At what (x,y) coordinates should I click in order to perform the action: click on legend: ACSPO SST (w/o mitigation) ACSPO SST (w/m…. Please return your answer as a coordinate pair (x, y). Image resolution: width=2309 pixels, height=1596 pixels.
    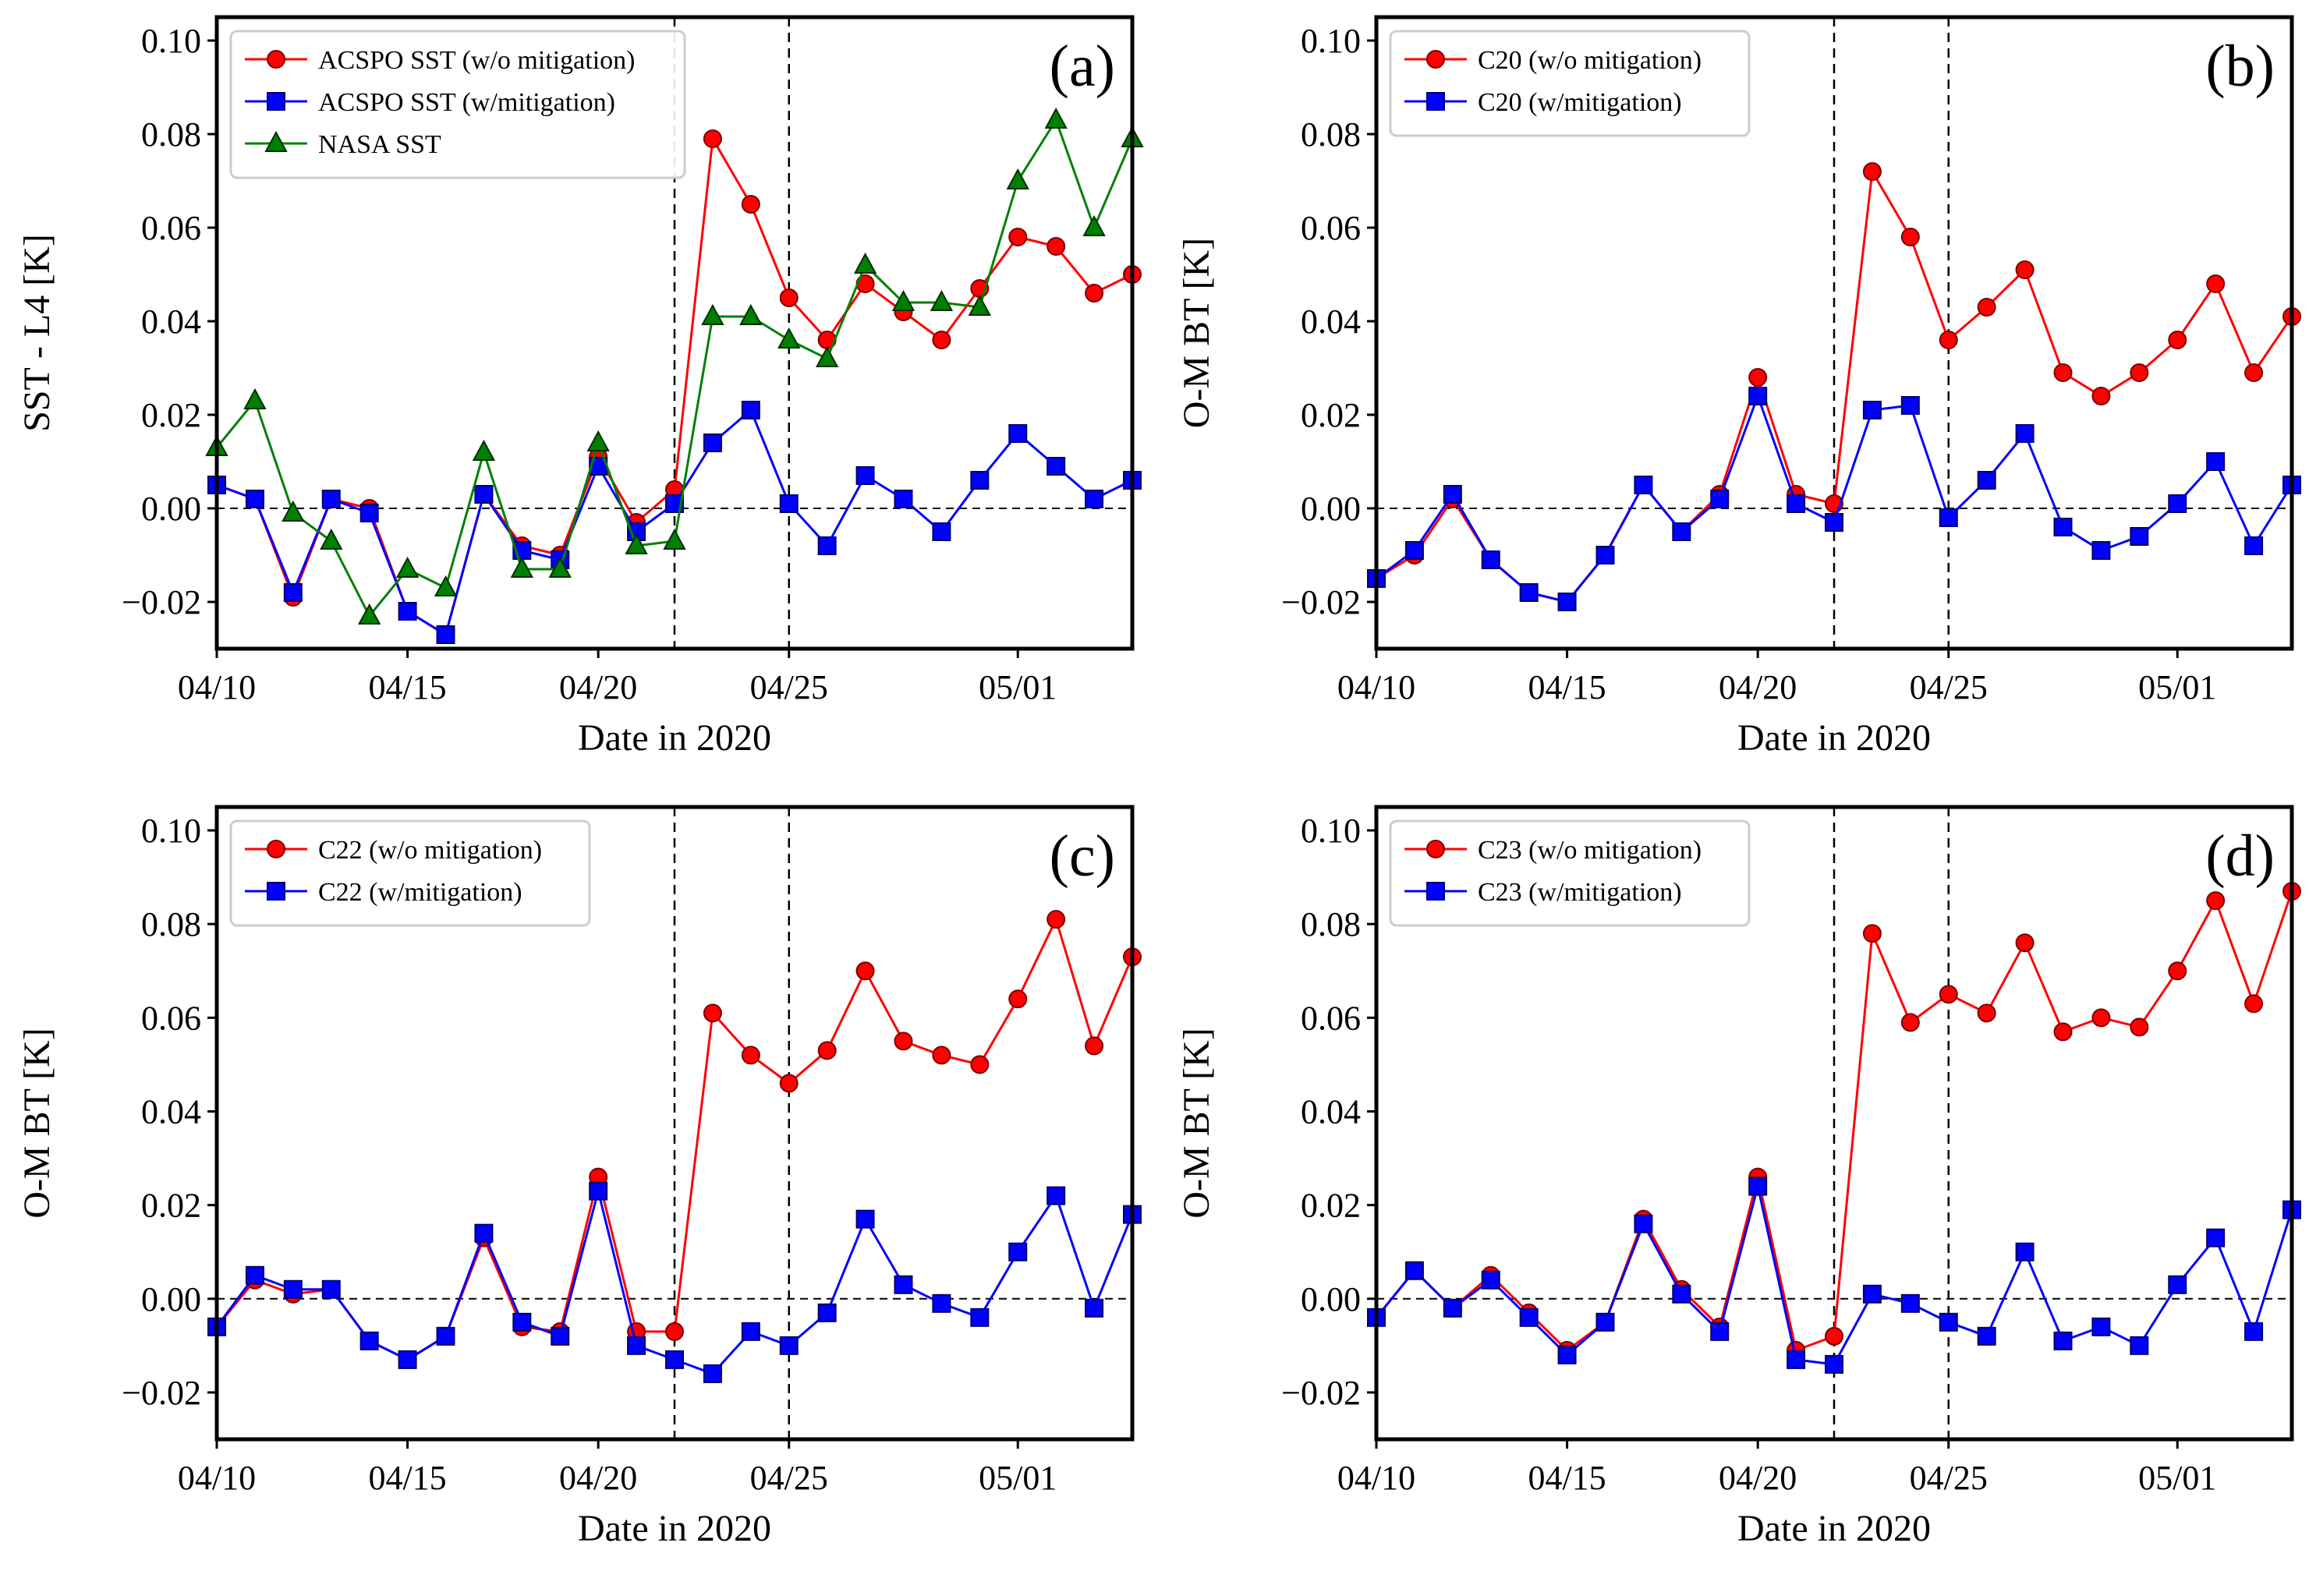
    Looking at the image, I should click on (458, 104).